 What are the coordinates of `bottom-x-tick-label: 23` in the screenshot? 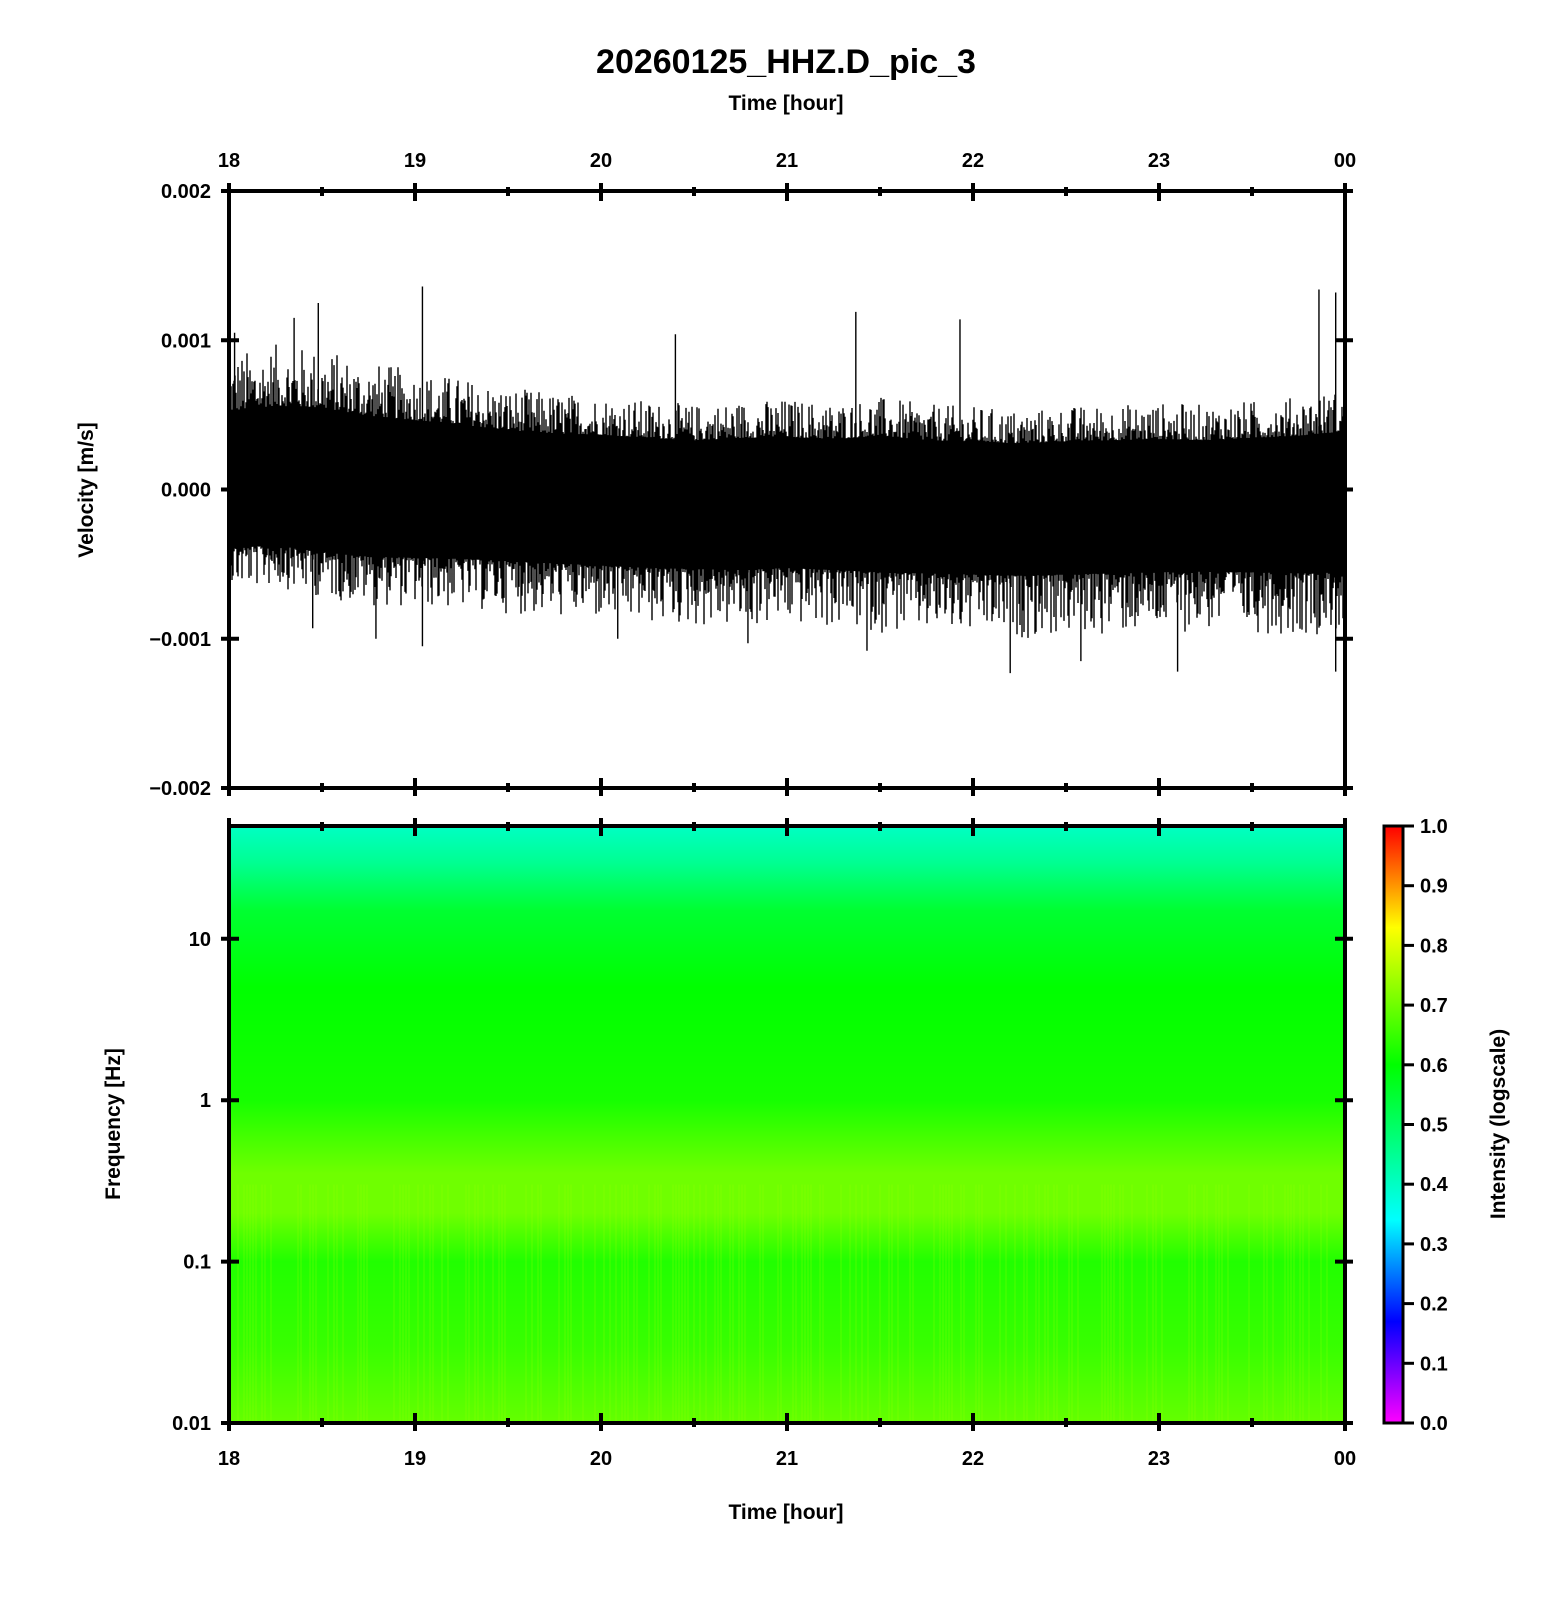 It's located at (1159, 1459).